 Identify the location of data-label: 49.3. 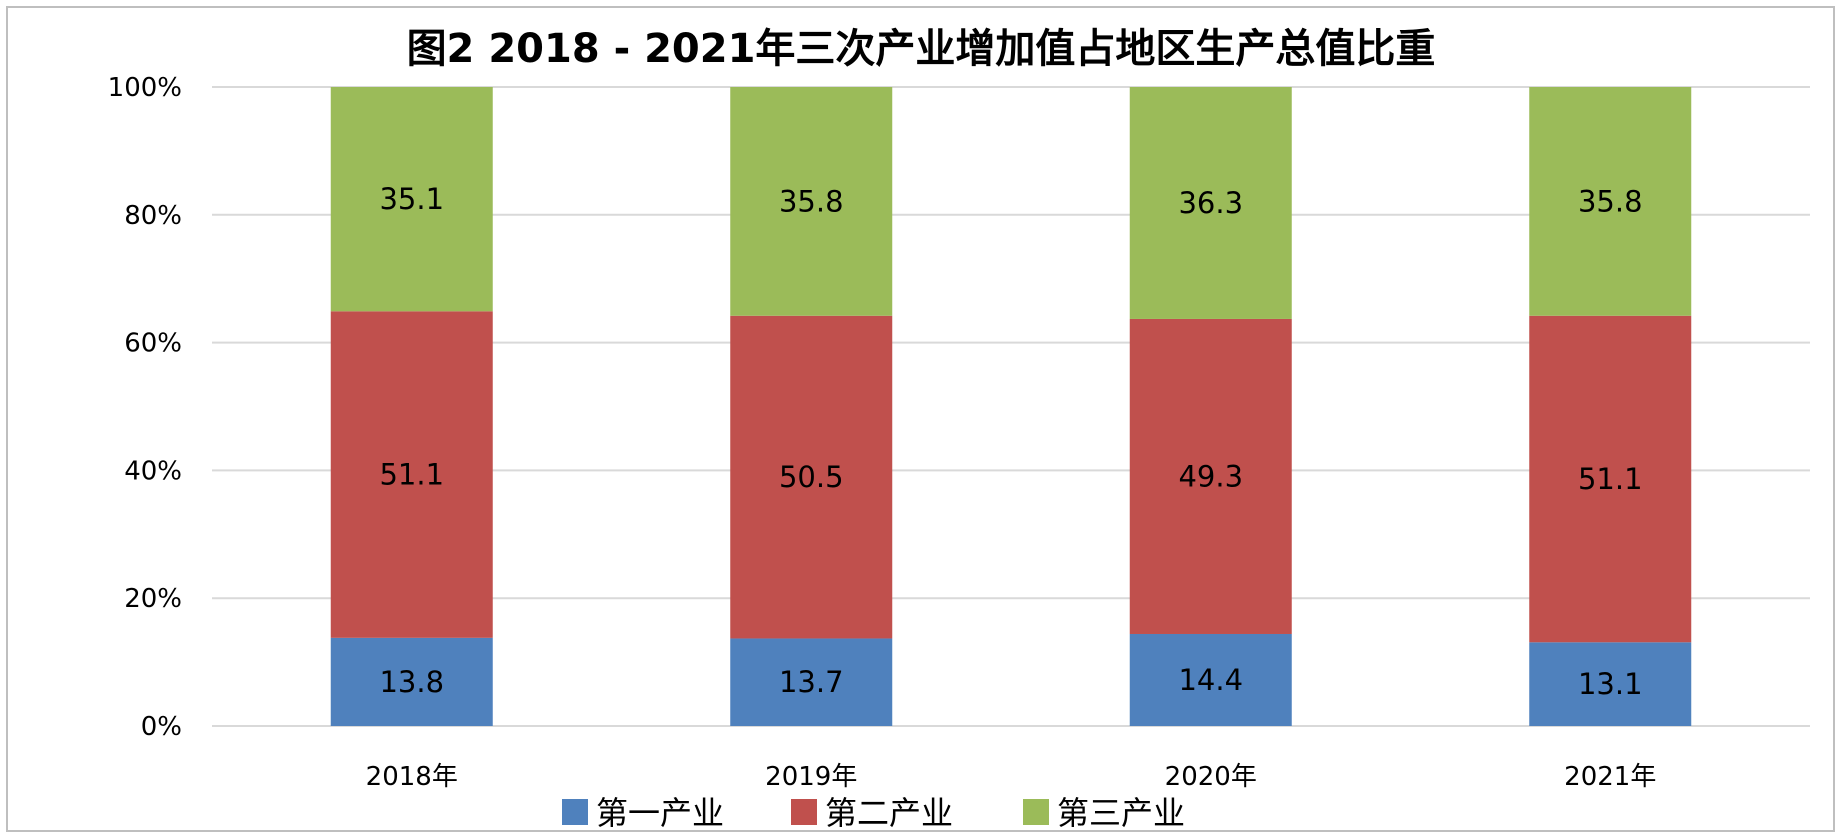
(1210, 476).